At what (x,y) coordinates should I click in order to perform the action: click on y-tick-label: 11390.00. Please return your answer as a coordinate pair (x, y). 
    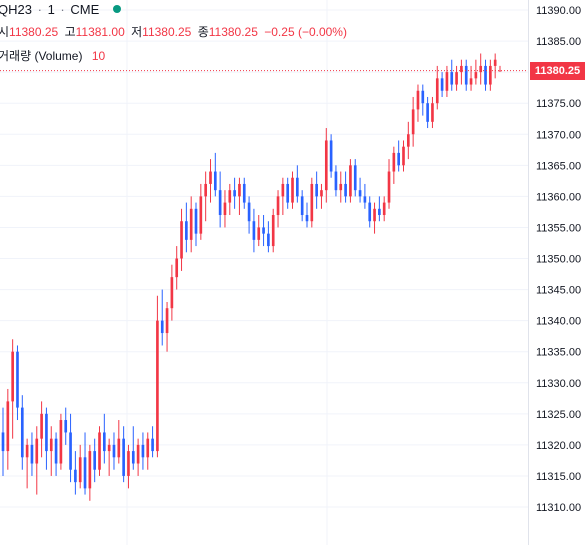
    Looking at the image, I should click on (558, 11).